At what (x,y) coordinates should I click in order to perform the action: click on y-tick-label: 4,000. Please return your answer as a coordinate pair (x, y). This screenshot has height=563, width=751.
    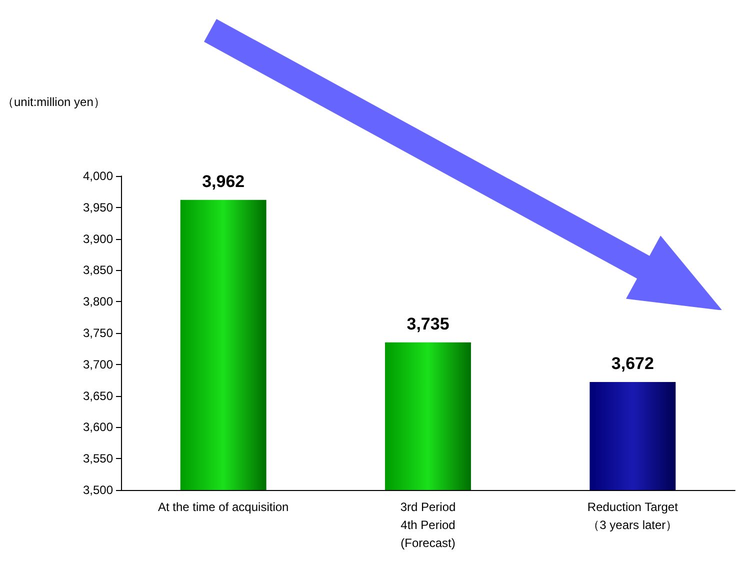
    Looking at the image, I should click on (98, 176).